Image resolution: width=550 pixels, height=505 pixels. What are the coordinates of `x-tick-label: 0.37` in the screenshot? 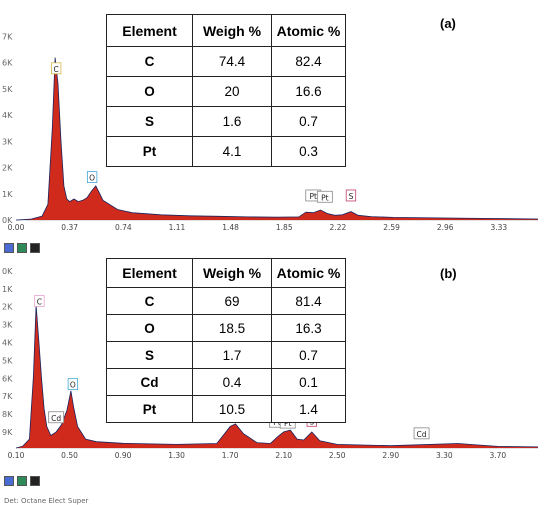 It's located at (69, 227).